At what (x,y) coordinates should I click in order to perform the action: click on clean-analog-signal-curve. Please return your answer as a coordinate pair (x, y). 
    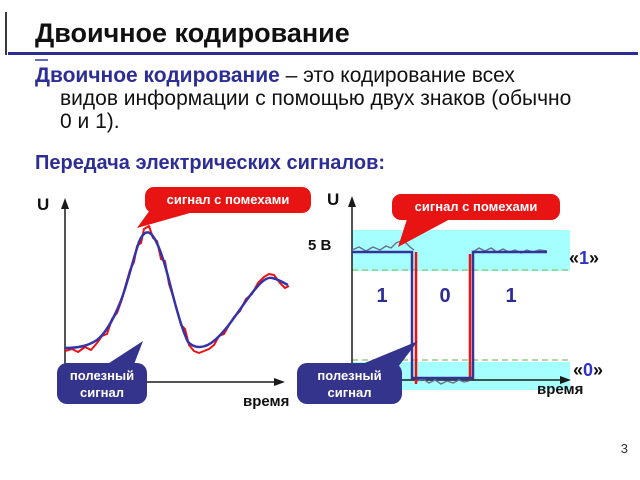
    Looking at the image, I should click on (176, 290).